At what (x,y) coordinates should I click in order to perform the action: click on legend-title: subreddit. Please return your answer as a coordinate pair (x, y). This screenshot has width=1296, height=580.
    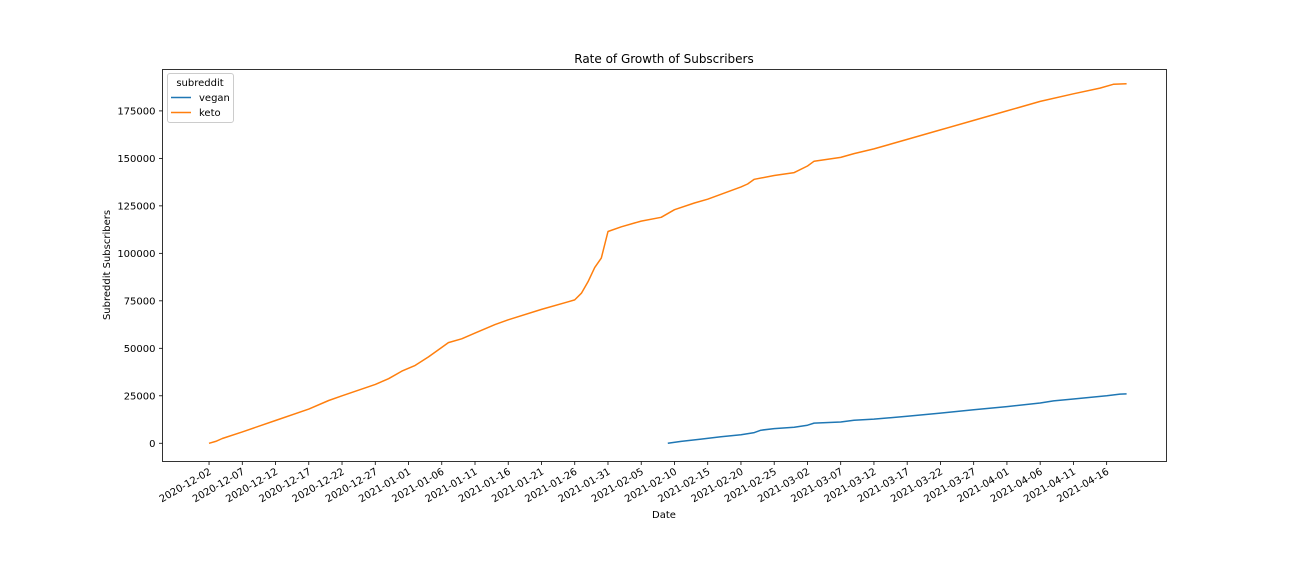
    Looking at the image, I should click on (199, 83).